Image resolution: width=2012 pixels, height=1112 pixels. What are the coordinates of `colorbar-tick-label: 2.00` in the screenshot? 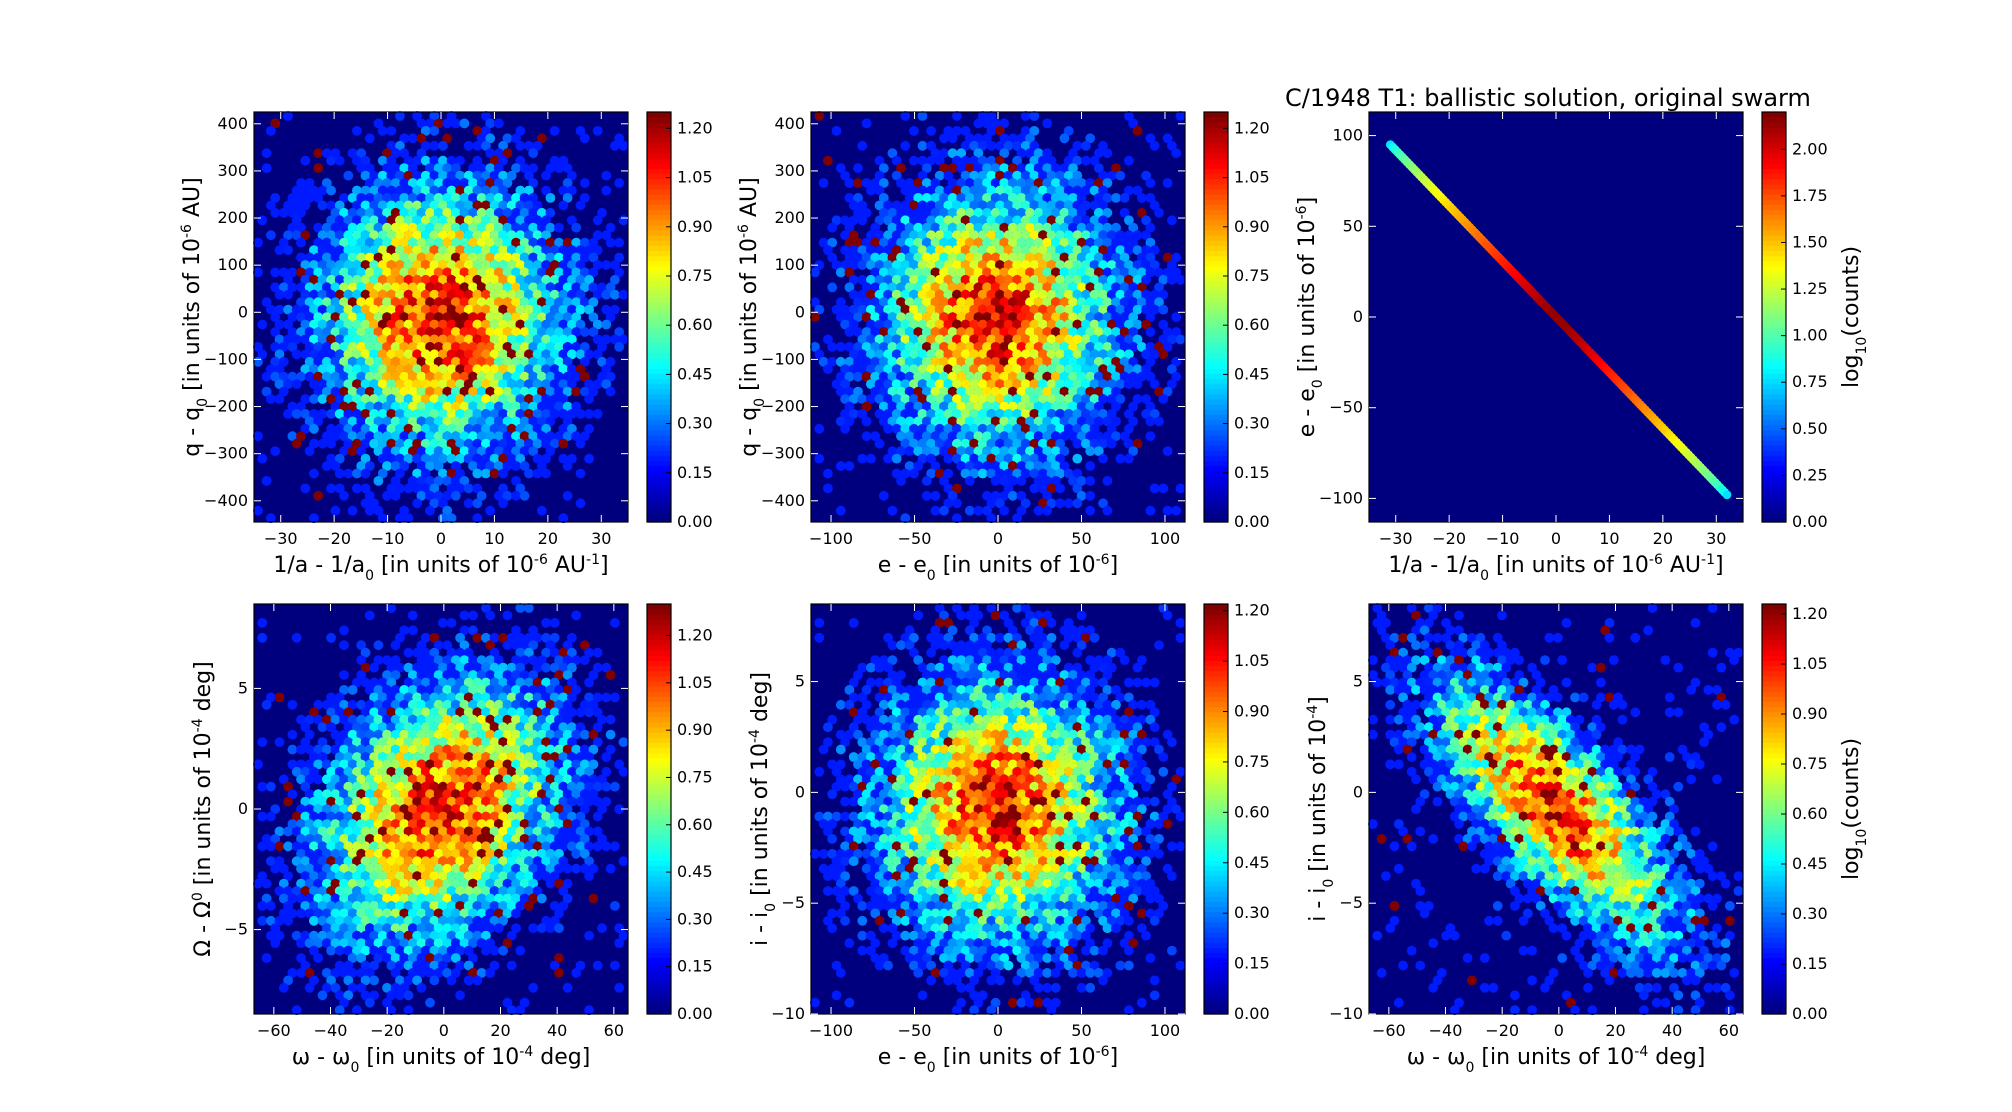 It's located at (1810, 148).